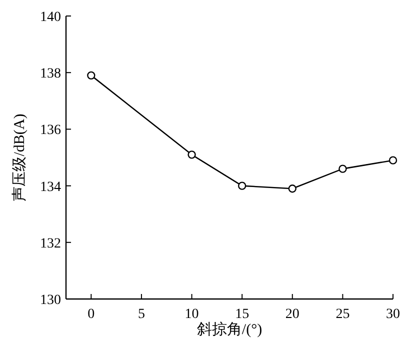 This screenshot has width=412, height=348. I want to click on x-tick-label: 25, so click(343, 314).